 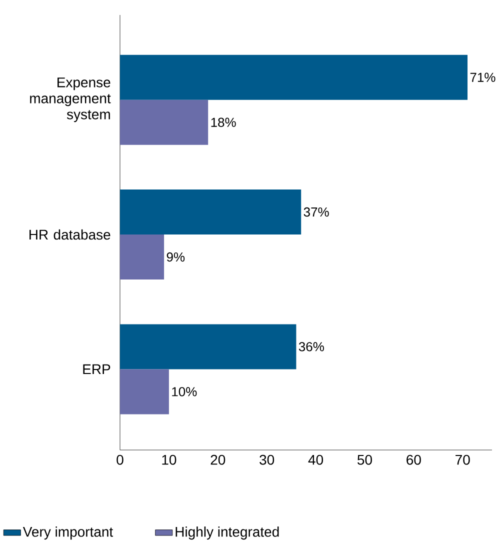 What do you see at coordinates (218, 459) in the screenshot?
I see `x-tick-label: 20` at bounding box center [218, 459].